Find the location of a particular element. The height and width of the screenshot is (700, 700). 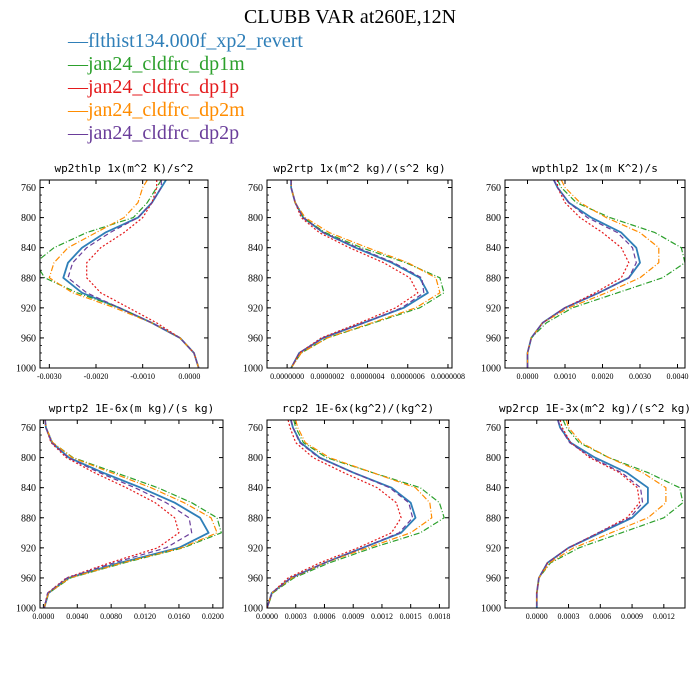

x-tick-label: 0.0000004 is located at coordinates (368, 376).